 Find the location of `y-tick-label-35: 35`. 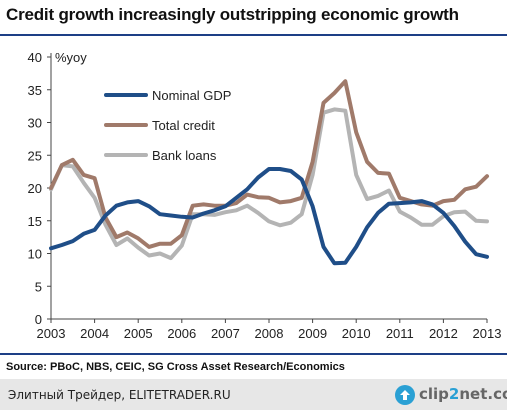

y-tick-label-35: 35 is located at coordinates (35, 90).